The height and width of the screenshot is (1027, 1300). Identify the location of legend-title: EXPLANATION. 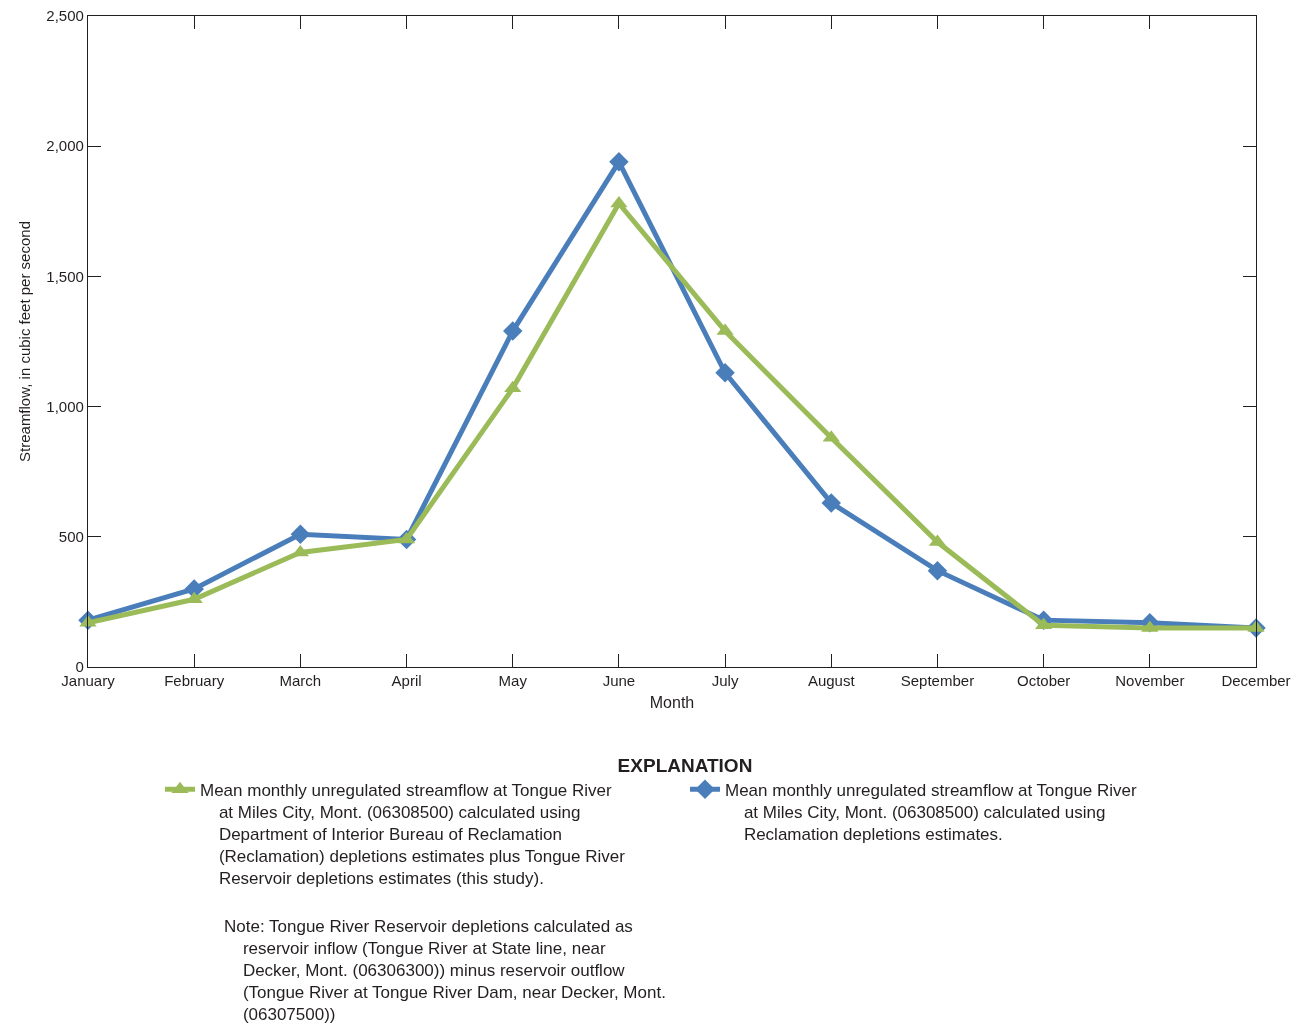
(685, 765).